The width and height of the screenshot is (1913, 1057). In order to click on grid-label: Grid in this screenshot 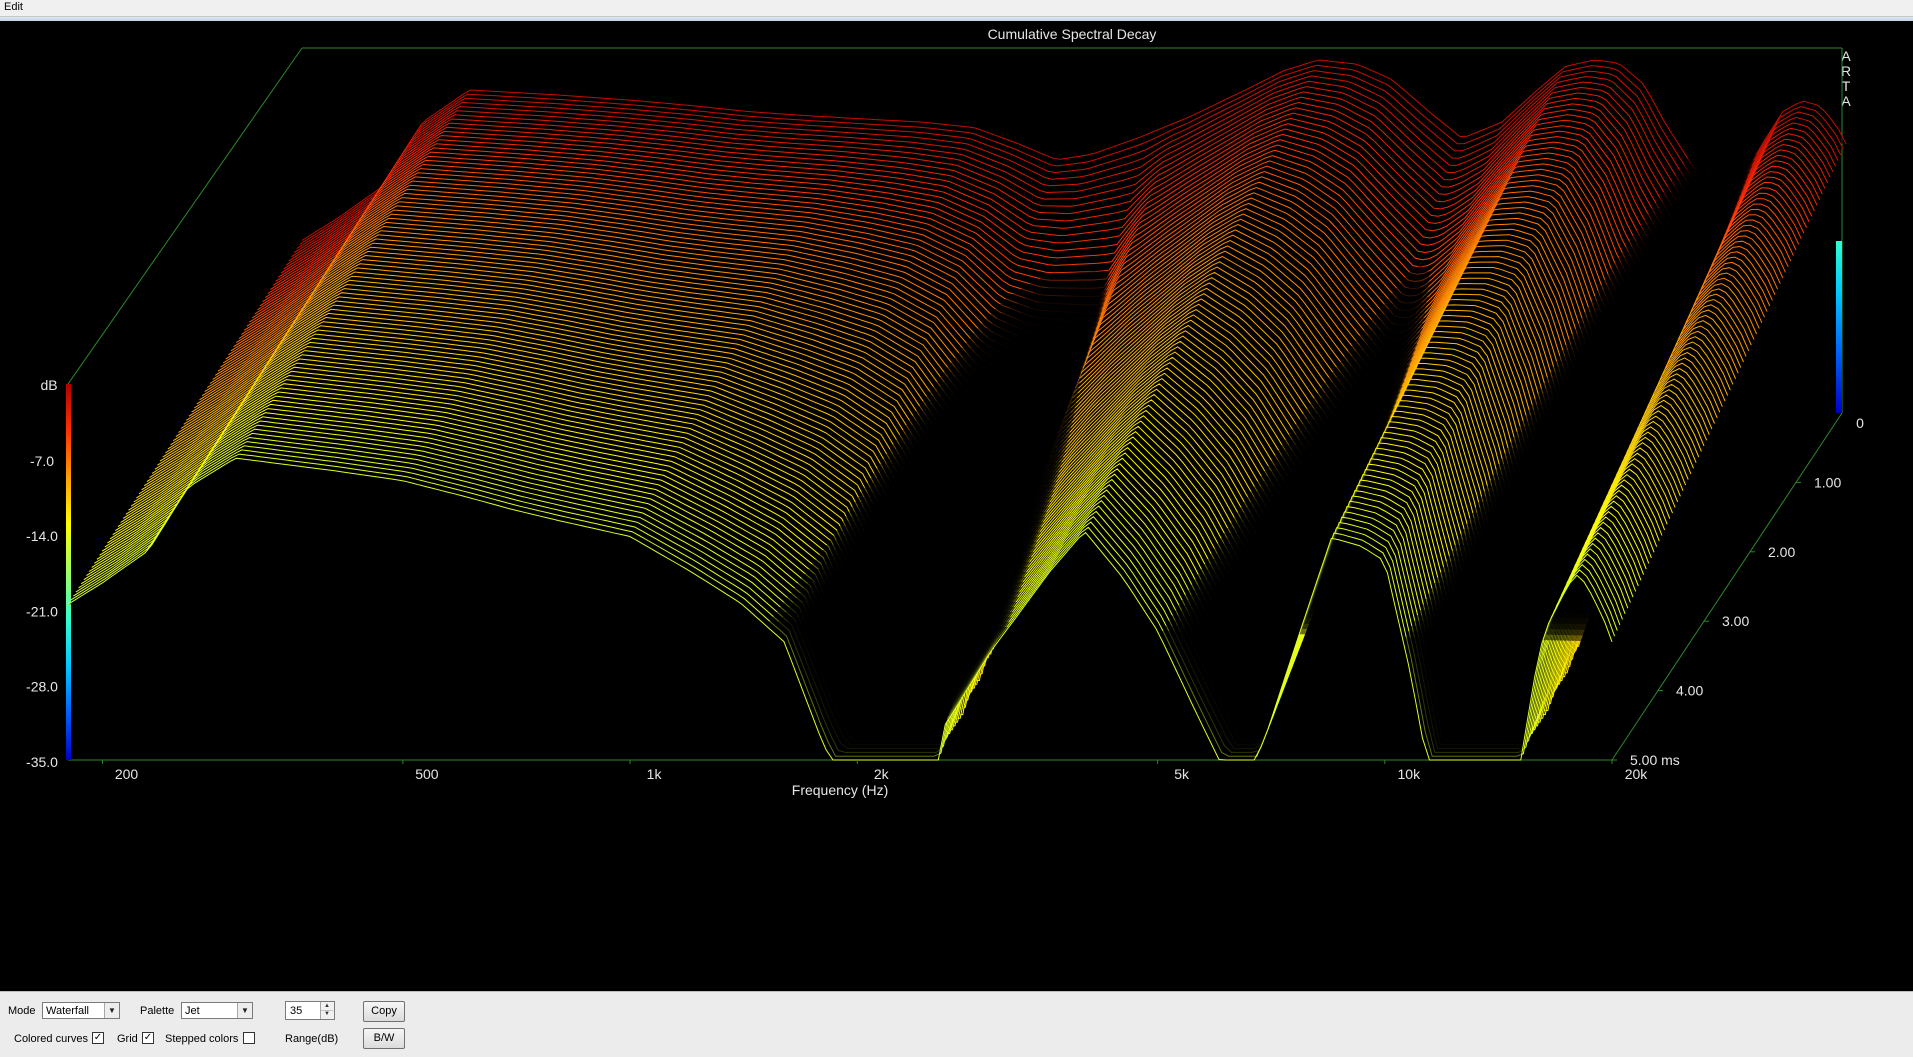, I will do `click(127, 1039)`.